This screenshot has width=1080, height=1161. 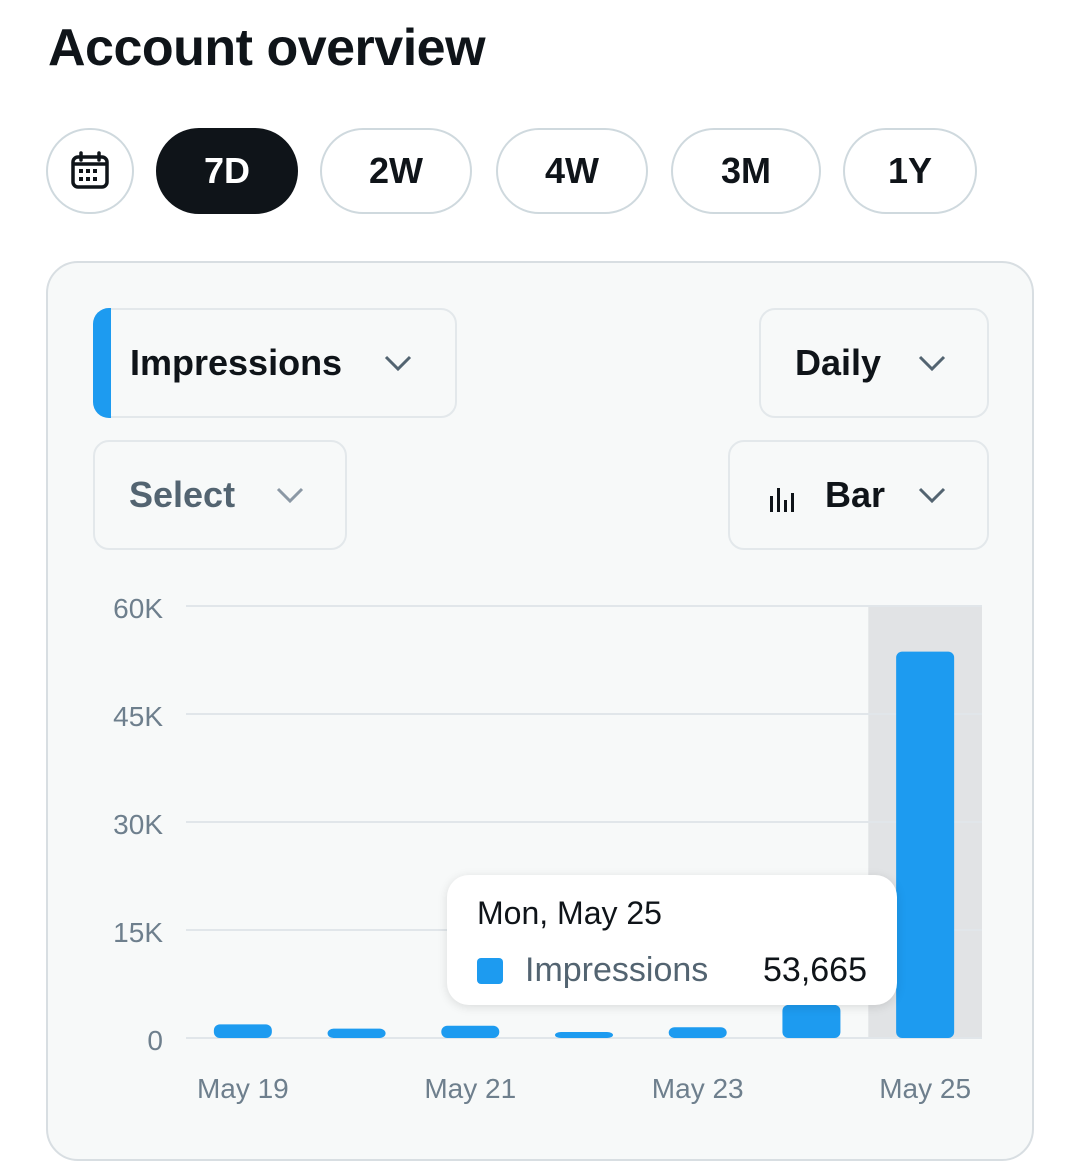 What do you see at coordinates (138, 824) in the screenshot?
I see `y-tick-label: 30K` at bounding box center [138, 824].